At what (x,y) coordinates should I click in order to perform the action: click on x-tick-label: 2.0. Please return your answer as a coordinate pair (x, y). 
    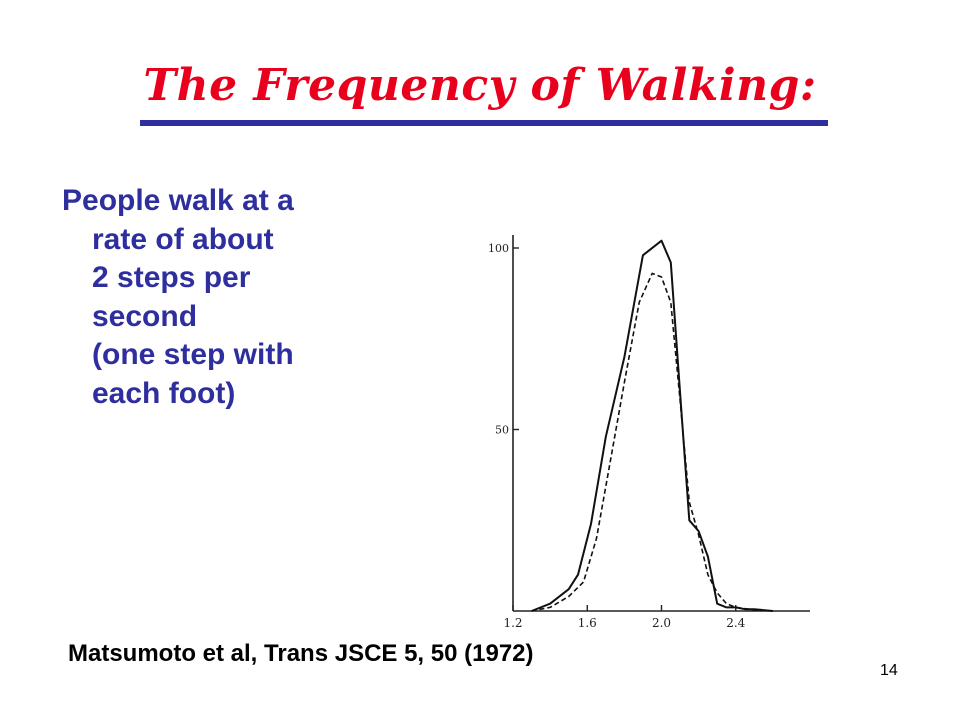
    Looking at the image, I should click on (661, 623).